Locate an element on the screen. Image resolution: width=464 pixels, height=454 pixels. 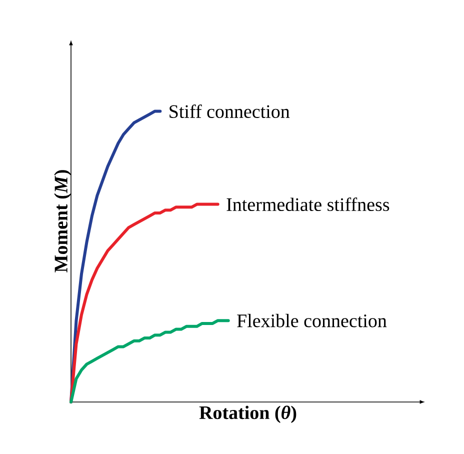
series-label: Stiff connection is located at coordinates (230, 111).